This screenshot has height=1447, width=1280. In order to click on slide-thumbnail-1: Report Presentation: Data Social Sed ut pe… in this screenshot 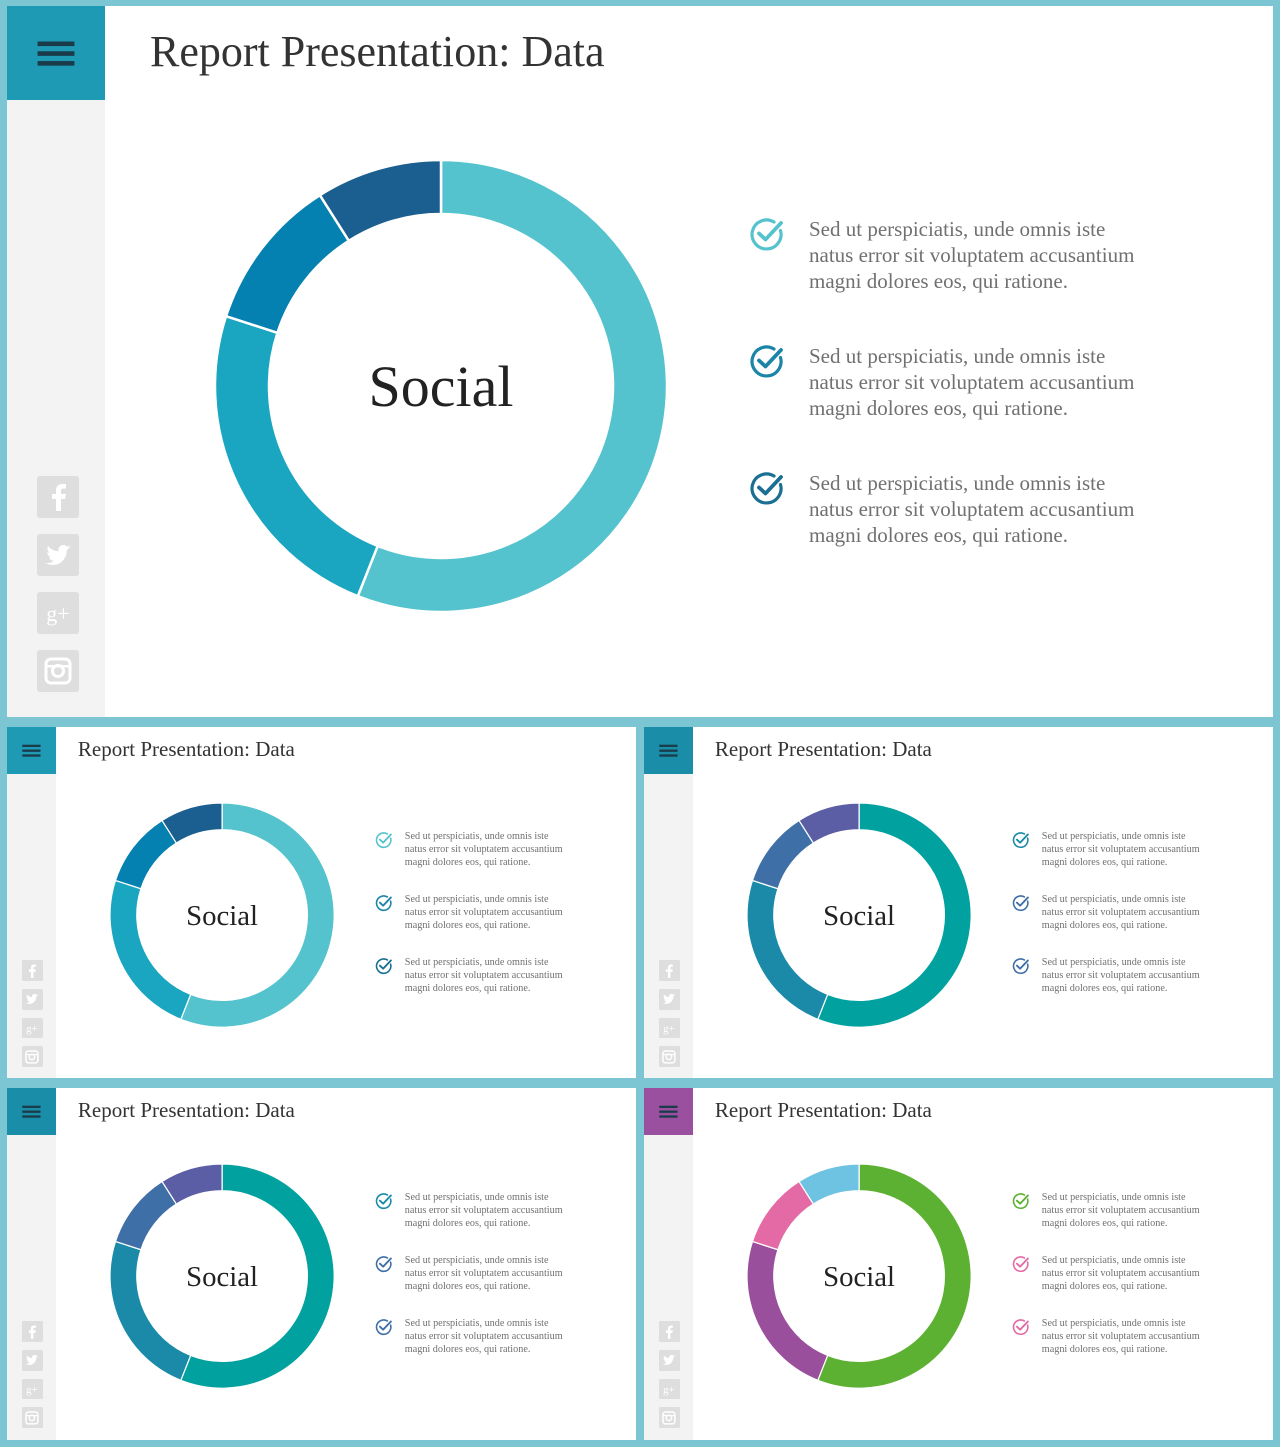, I will do `click(321, 902)`.